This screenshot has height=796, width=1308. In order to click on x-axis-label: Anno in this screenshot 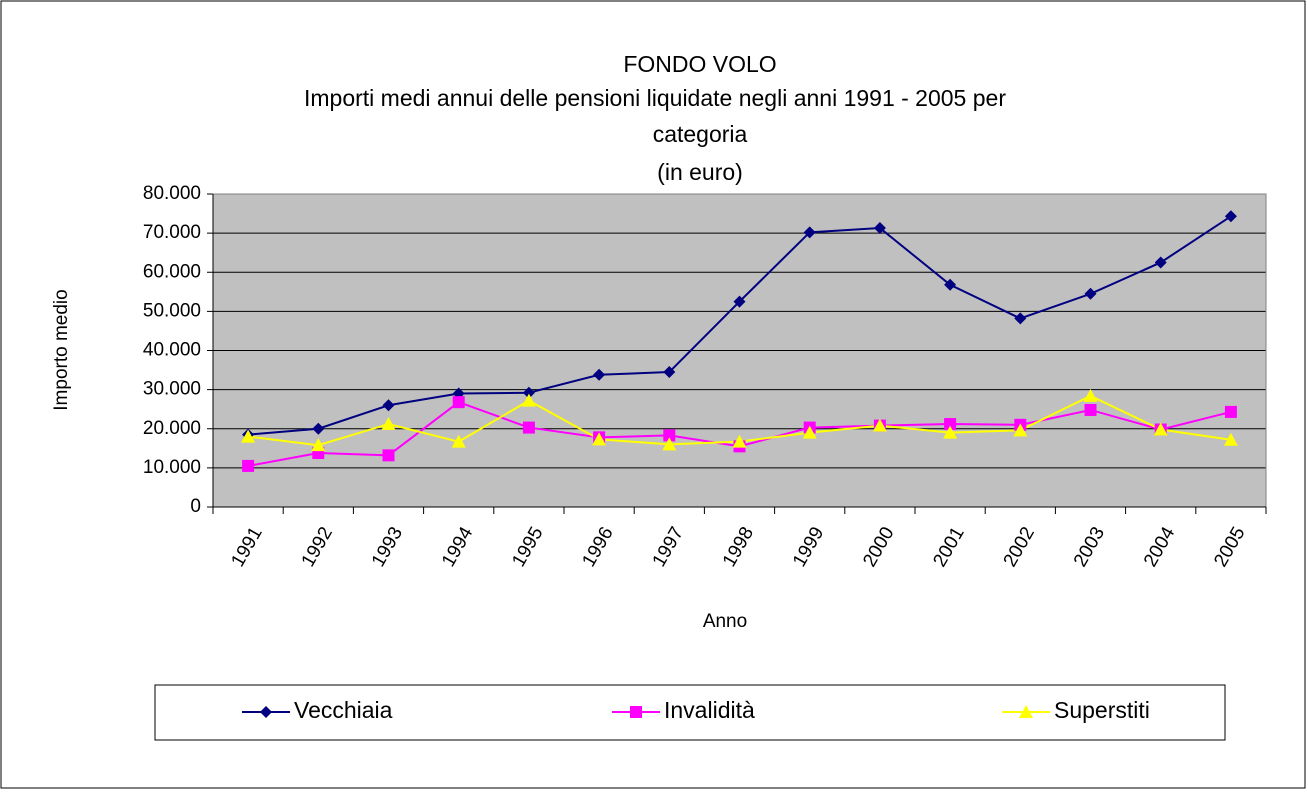, I will do `click(725, 621)`.